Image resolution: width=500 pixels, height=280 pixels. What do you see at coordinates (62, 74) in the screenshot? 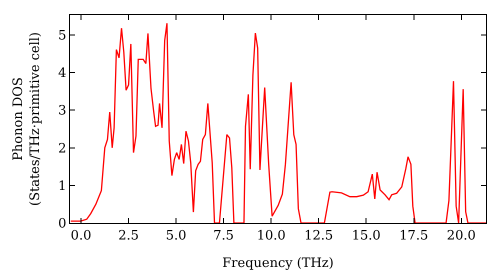
I see `y-tick-label: 4` at bounding box center [62, 74].